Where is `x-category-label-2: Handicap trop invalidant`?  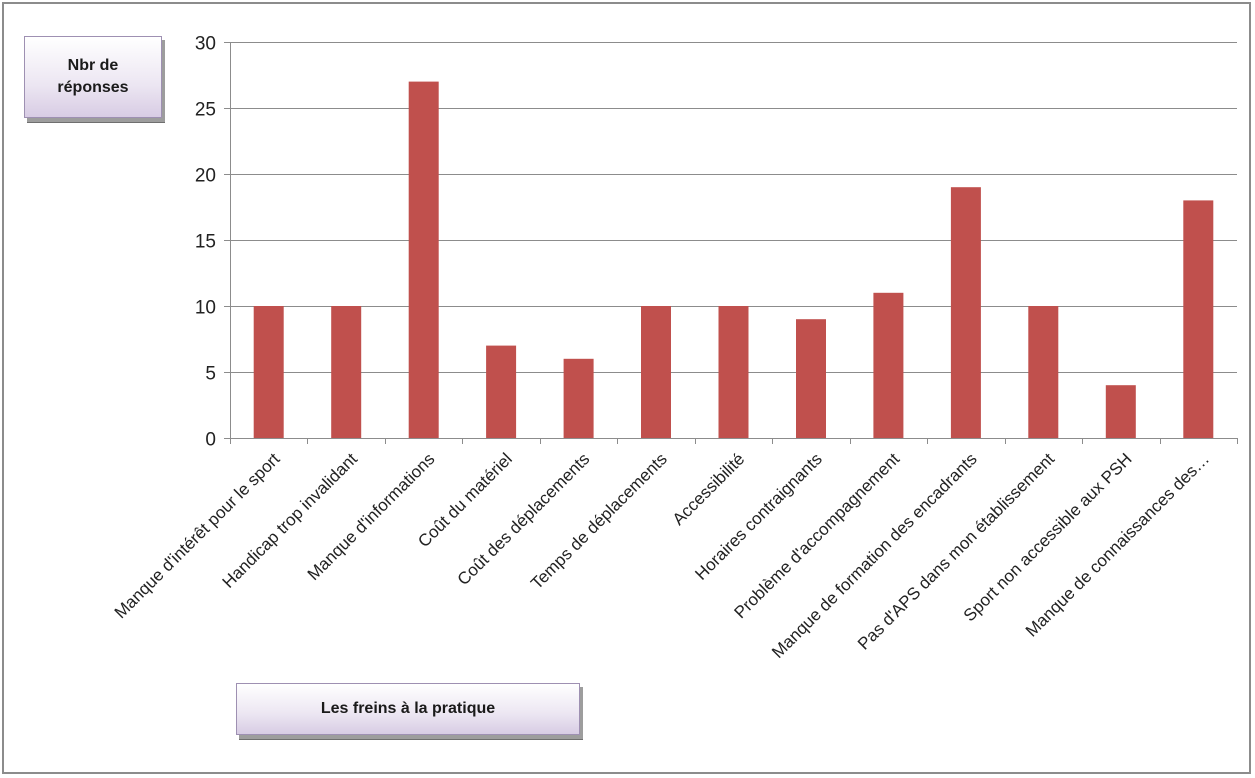
x-category-label-2: Handicap trop invalidant is located at coordinates (290, 520).